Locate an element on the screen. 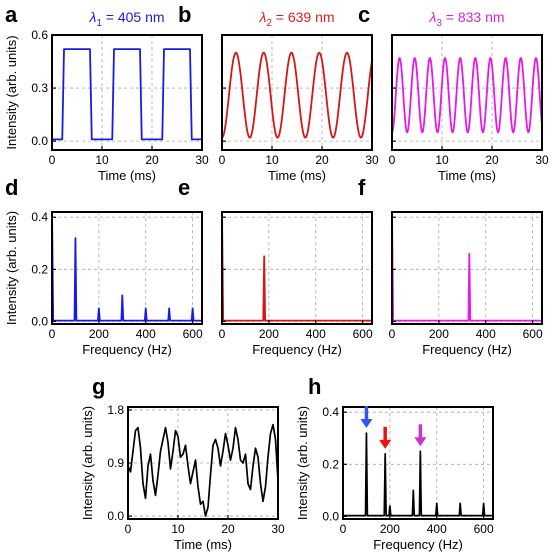  panel-b: 0 10 20 30 Time (ms) b λ2 = 639 nm is located at coordinates (278, 92).